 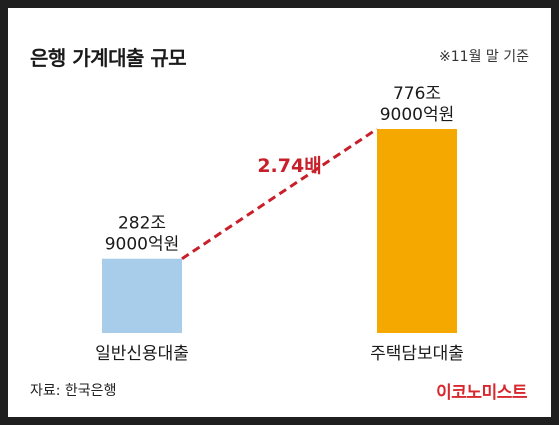 What do you see at coordinates (417, 94) in the screenshot?
I see `value-label-mortgage-1: 776조` at bounding box center [417, 94].